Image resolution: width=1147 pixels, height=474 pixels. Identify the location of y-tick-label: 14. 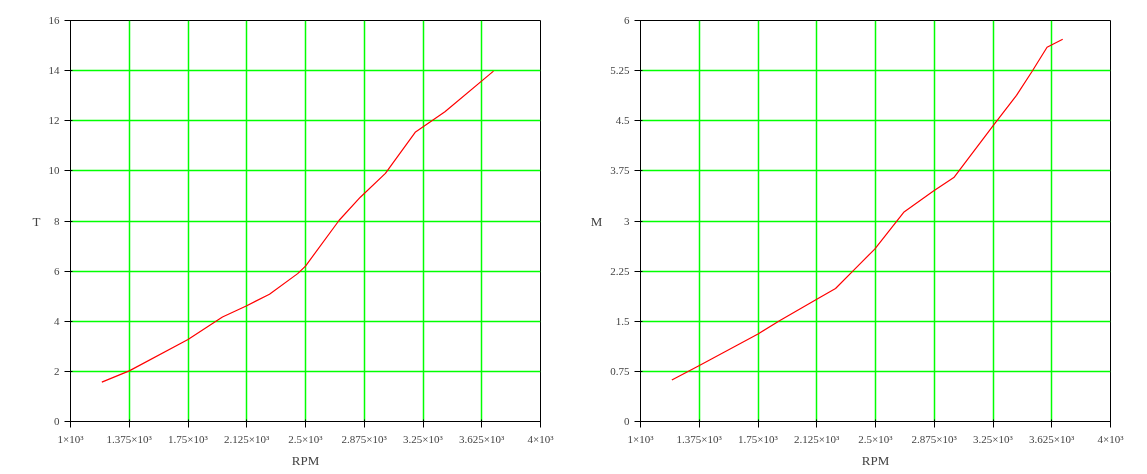
(54, 70).